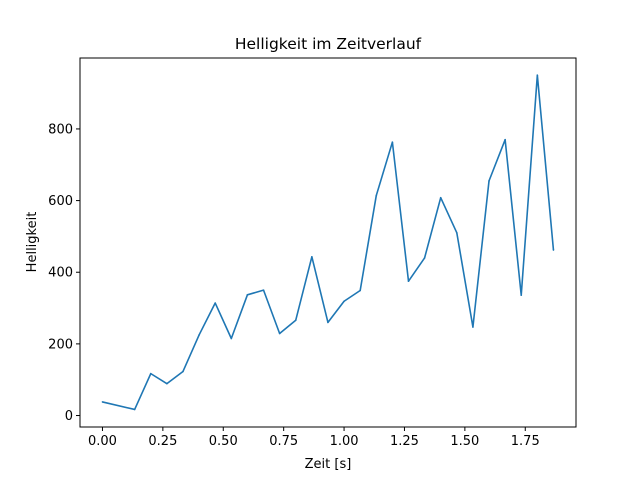 The height and width of the screenshot is (480, 640). What do you see at coordinates (223, 441) in the screenshot?
I see `x-tick-label: 0.50` at bounding box center [223, 441].